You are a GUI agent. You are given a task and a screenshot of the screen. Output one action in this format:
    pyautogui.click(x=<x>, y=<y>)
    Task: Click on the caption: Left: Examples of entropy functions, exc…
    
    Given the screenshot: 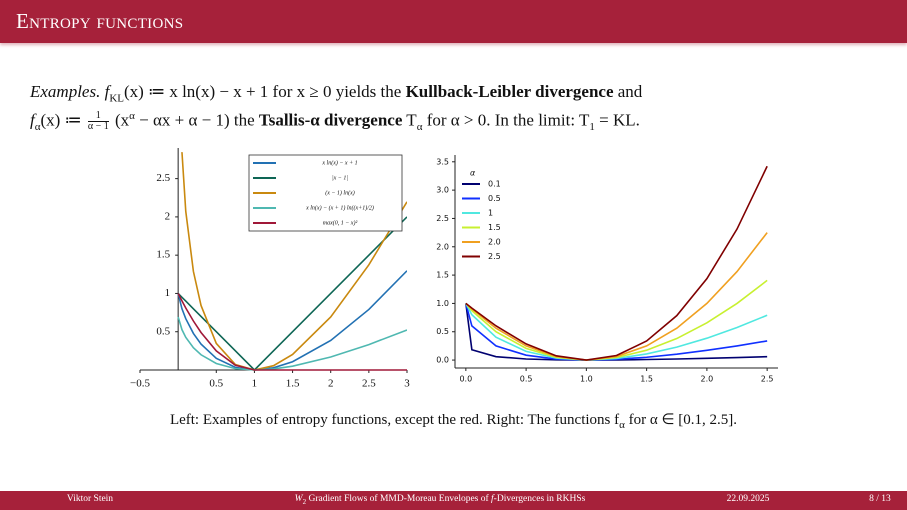 What is the action you would take?
    pyautogui.click(x=453, y=420)
    